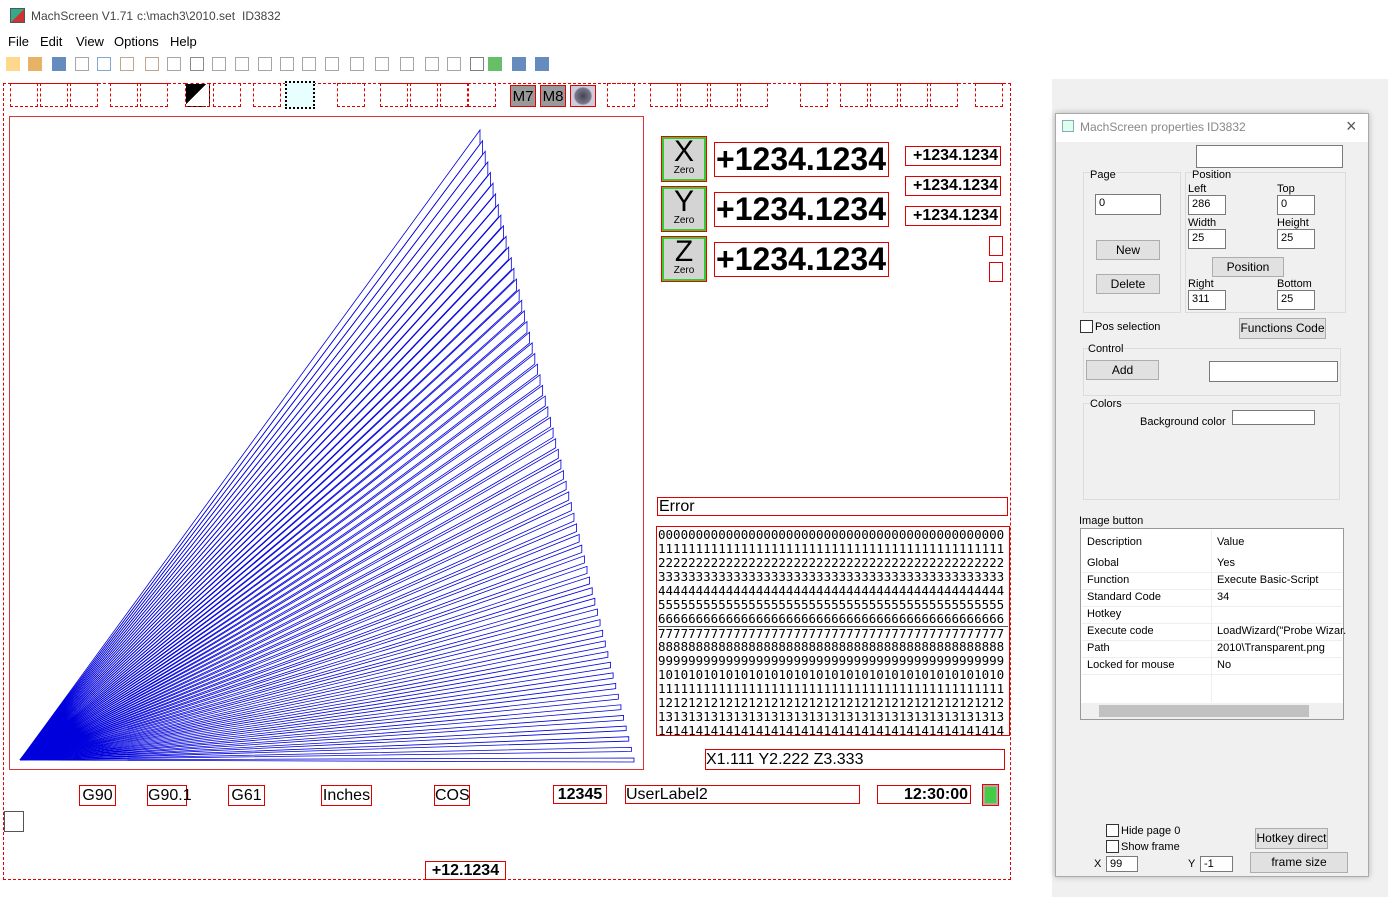 The width and height of the screenshot is (1388, 897). I want to click on gcode-box, so click(833, 631).